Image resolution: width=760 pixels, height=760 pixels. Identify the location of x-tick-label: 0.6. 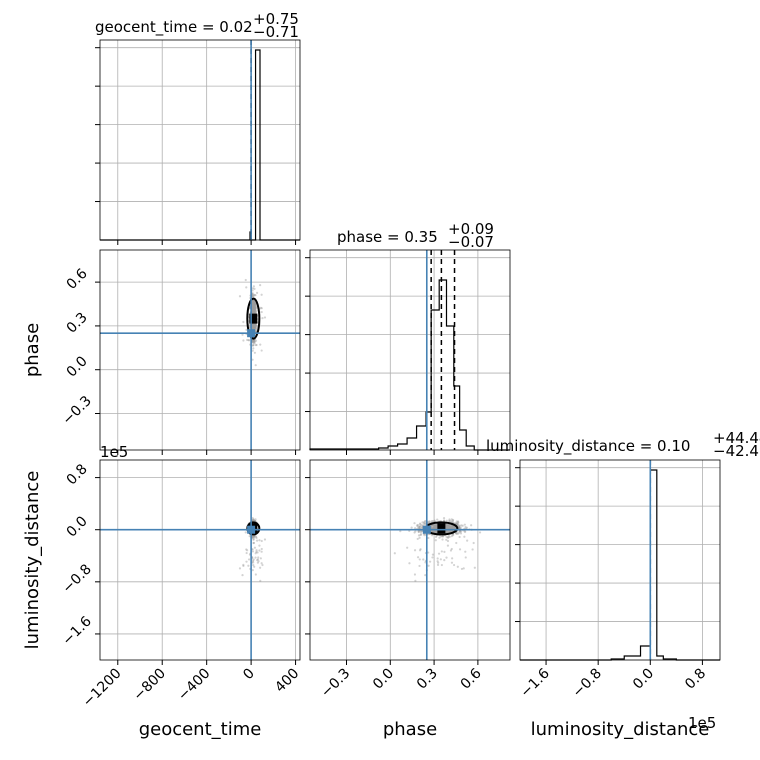
(471, 678).